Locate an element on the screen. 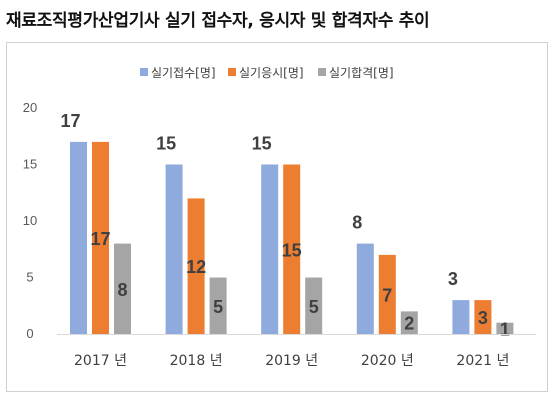 The width and height of the screenshot is (560, 402). data-label-2: 15 is located at coordinates (292, 250).